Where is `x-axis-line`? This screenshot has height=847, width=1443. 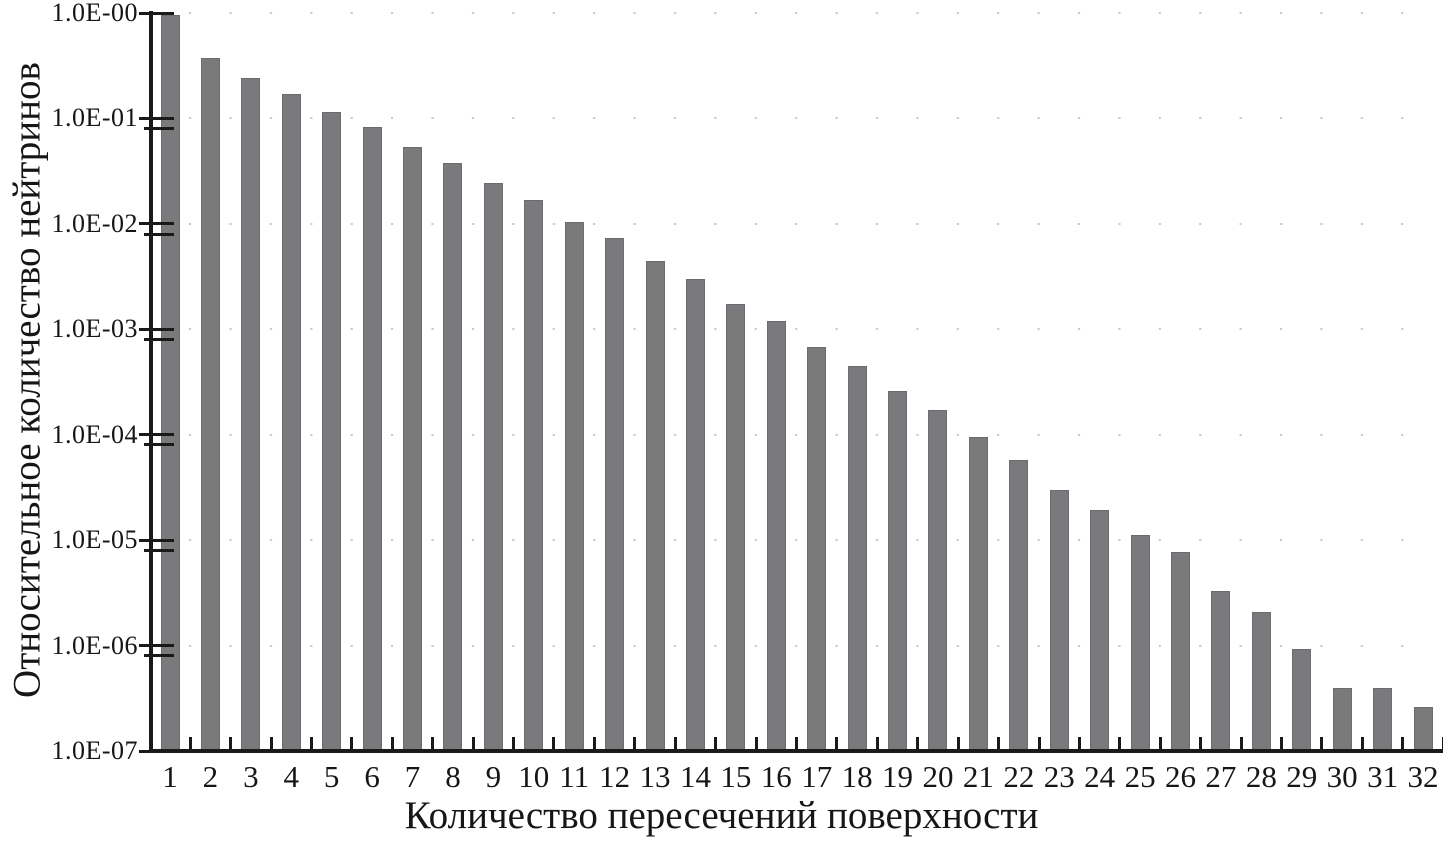
x-axis-line is located at coordinates (796, 751).